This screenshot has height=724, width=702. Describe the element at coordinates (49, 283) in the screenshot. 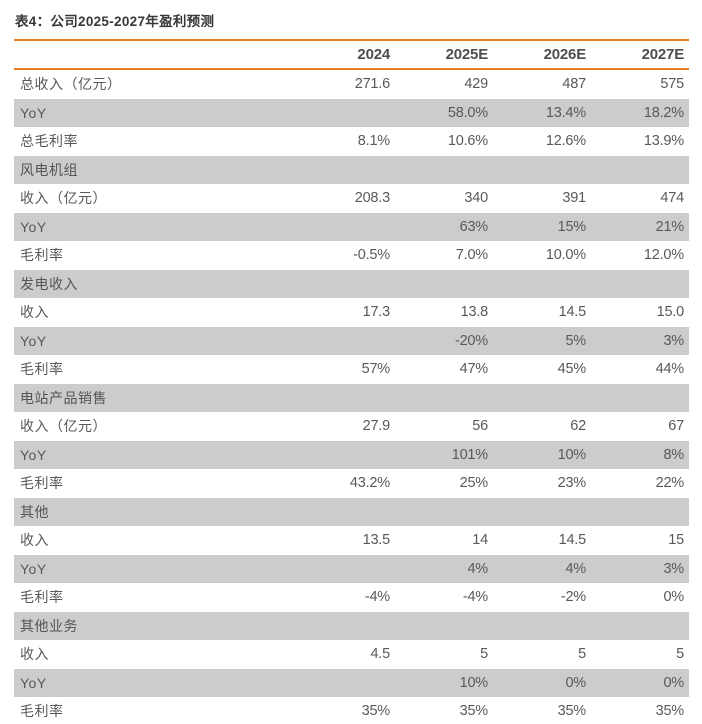

I see `section-label: 发电收入` at that location.